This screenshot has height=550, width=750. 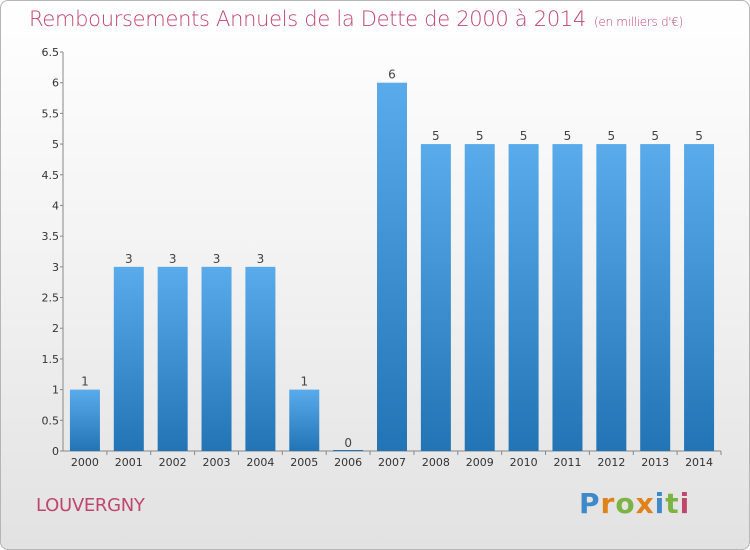 What do you see at coordinates (672, 503) in the screenshot?
I see `logo-letter: t` at bounding box center [672, 503].